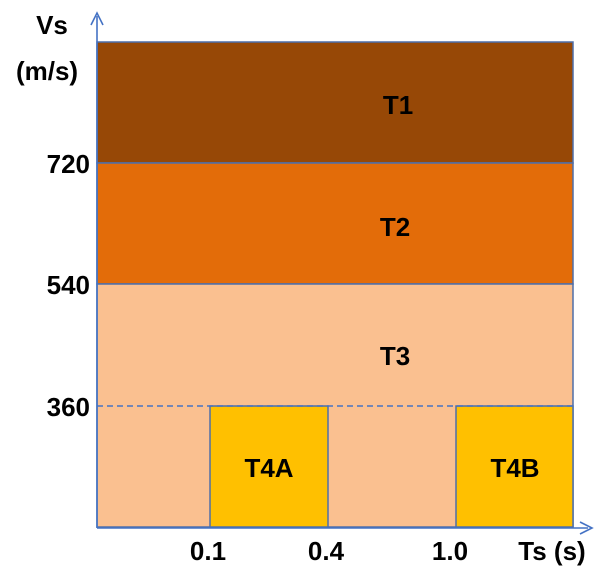 This screenshot has height=572, width=597. What do you see at coordinates (398, 105) in the screenshot?
I see `zone-t1-label: T1` at bounding box center [398, 105].